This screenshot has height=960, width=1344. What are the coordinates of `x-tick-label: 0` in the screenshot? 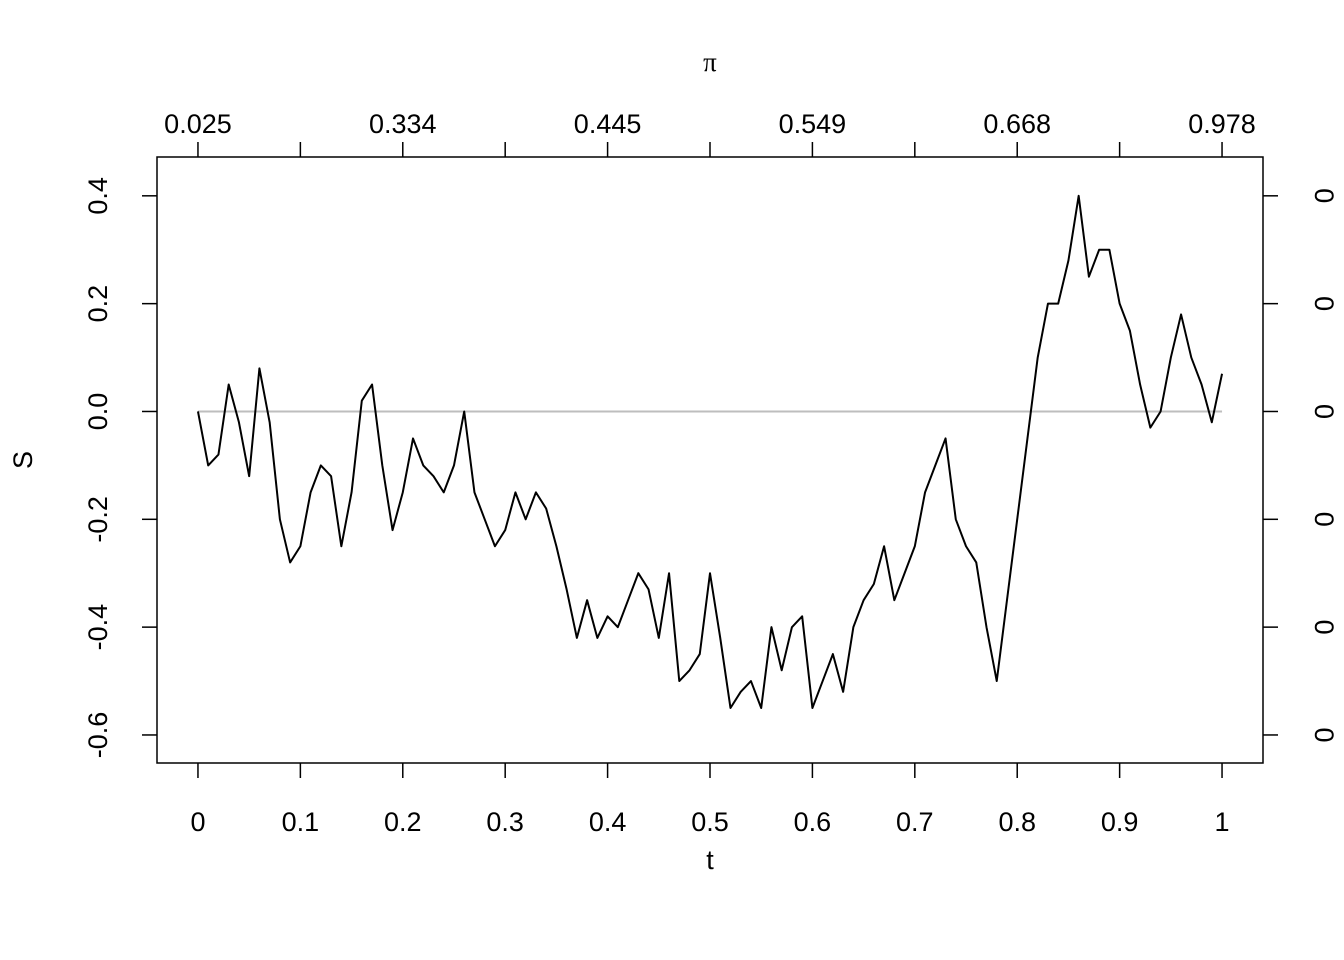 It's located at (197, 822).